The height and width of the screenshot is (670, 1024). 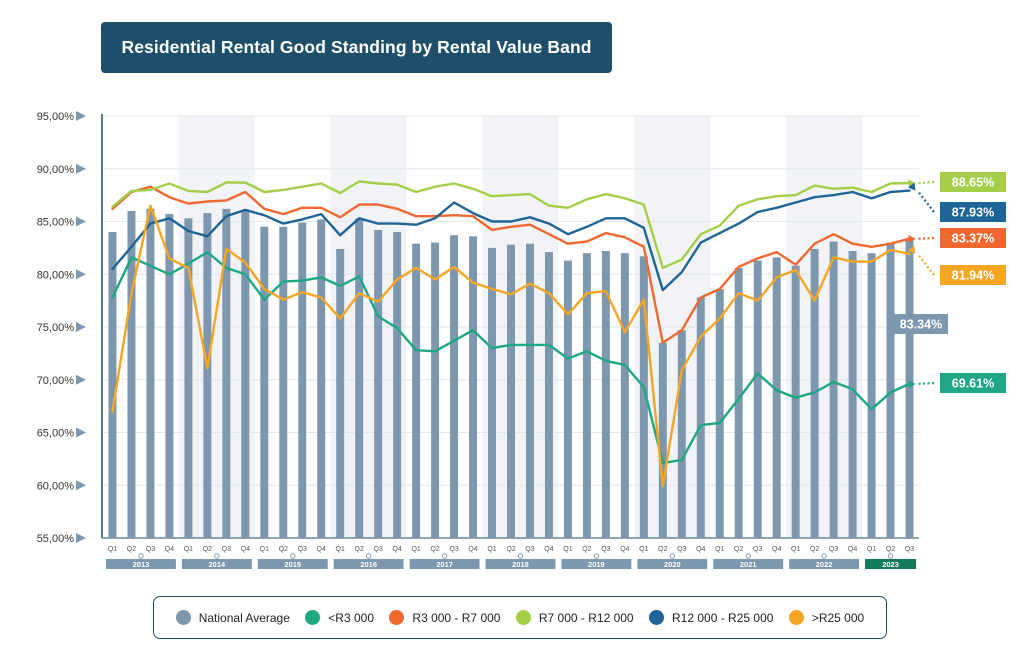 I want to click on end-label-text: 69.61%, so click(x=973, y=384).